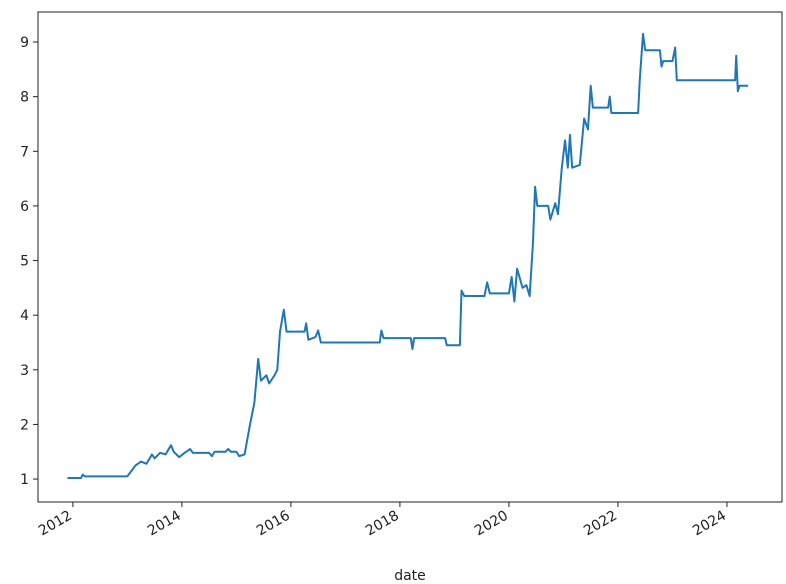  I want to click on y-tick-label: 7, so click(24, 152).